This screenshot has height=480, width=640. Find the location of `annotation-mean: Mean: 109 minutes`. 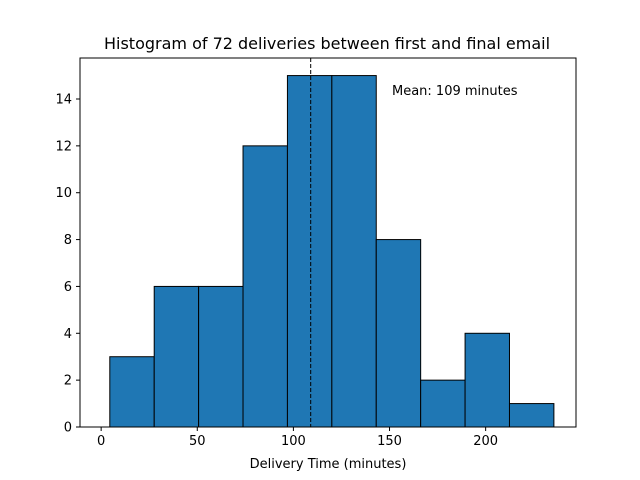

annotation-mean: Mean: 109 minutes is located at coordinates (455, 91).